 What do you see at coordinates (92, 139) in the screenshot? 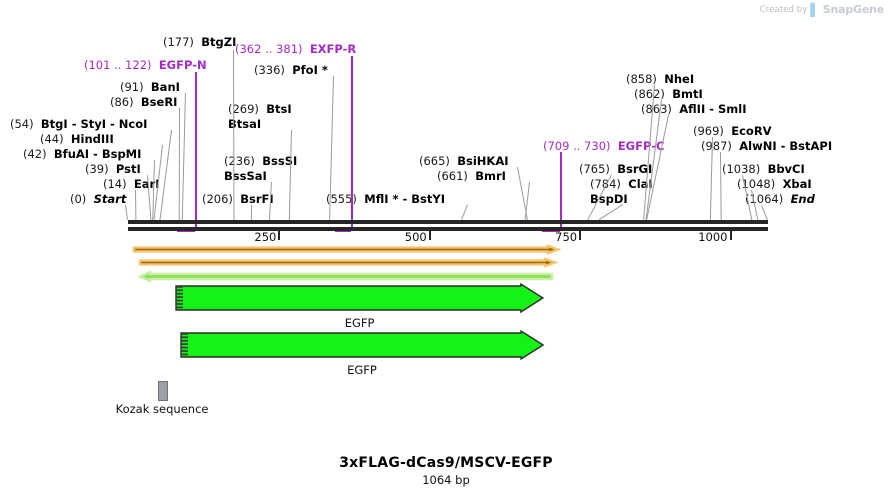
I see `site-name: HindIII` at bounding box center [92, 139].